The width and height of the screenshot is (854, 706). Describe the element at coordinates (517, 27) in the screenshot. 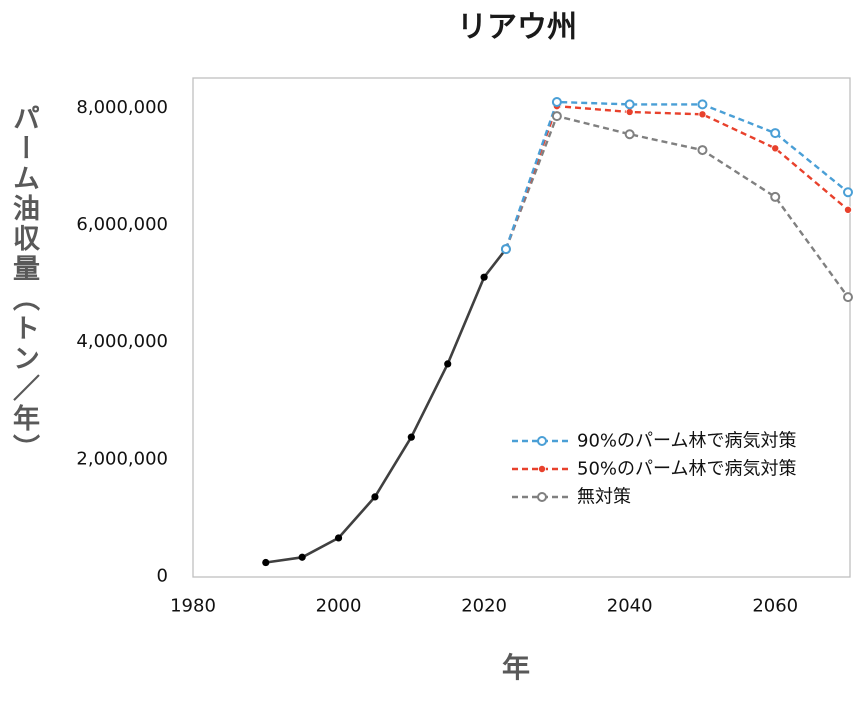

I see `chart-title: リアウ州` at that location.